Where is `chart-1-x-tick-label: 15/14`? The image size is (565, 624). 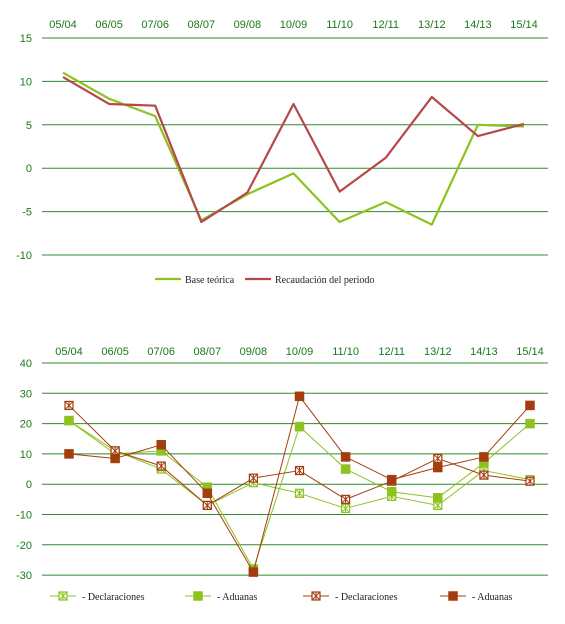
chart-1-x-tick-label: 15/14 is located at coordinates (524, 25).